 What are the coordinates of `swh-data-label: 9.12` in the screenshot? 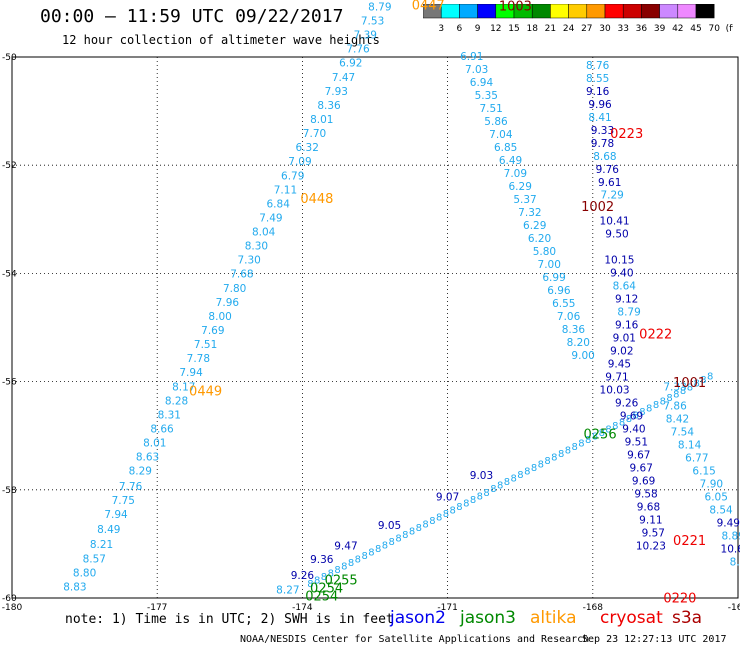 It's located at (626, 300).